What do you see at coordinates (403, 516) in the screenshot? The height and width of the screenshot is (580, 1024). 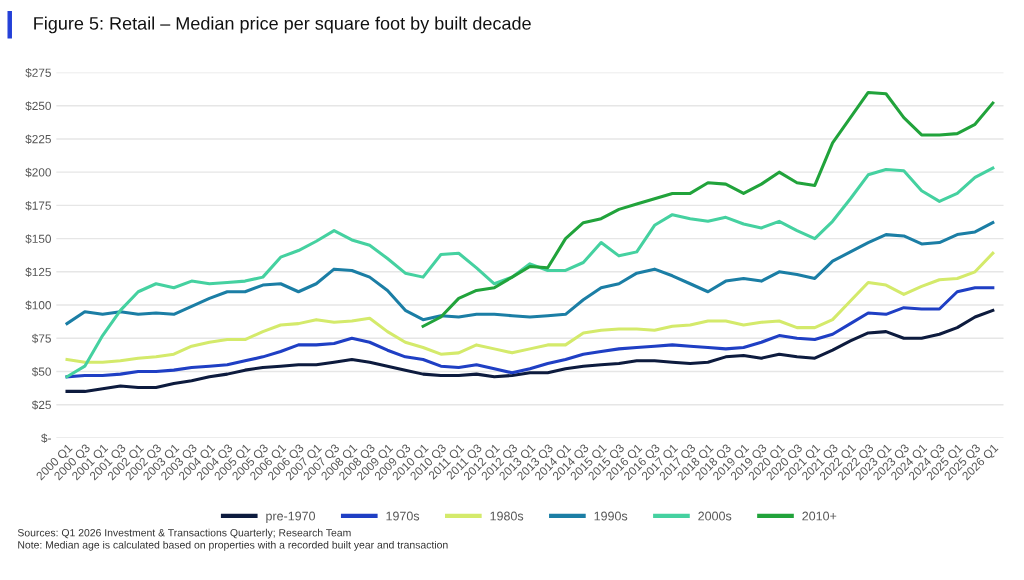 I see `legend-label: 1970s` at bounding box center [403, 516].